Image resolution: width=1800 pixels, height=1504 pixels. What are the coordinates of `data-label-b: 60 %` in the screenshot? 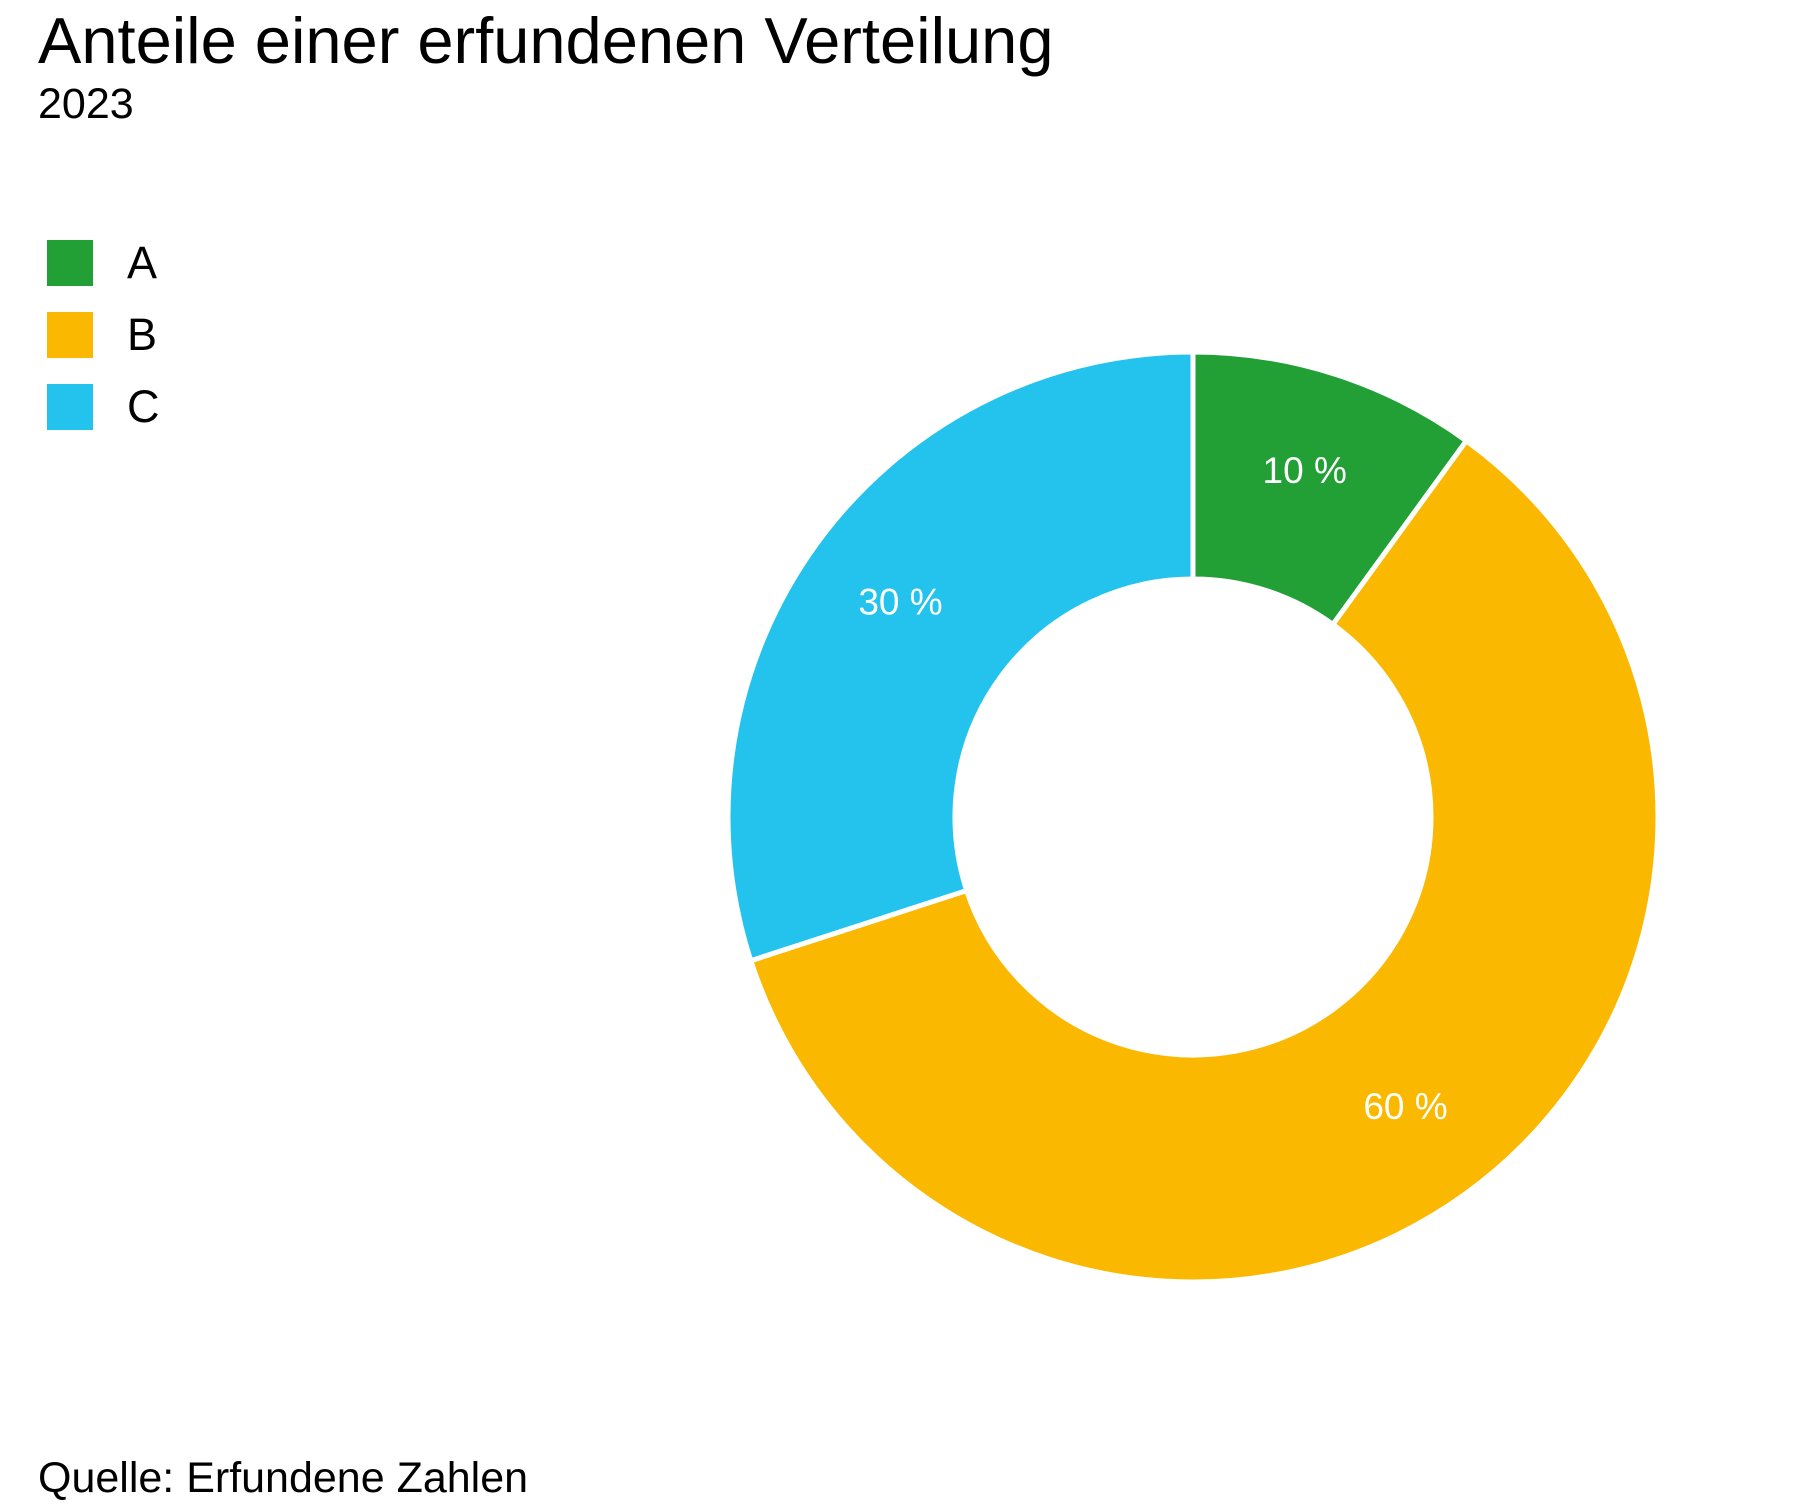 It's located at (1405, 1106).